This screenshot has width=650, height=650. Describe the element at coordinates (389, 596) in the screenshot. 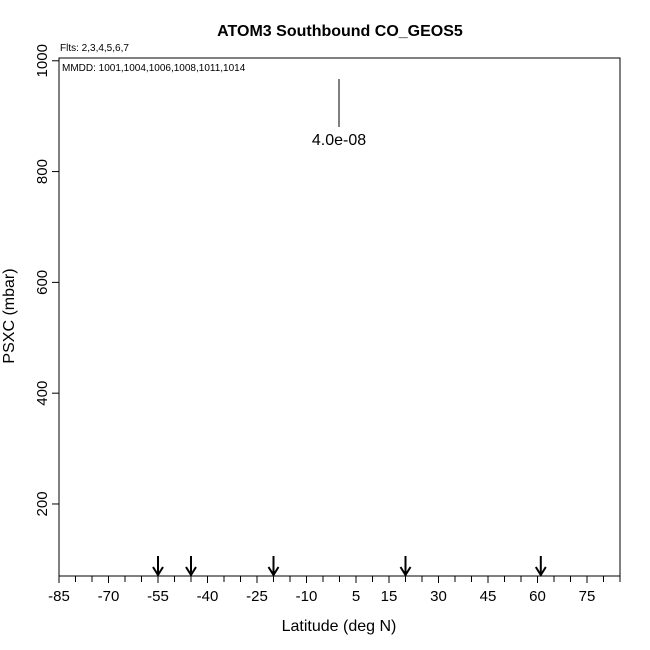

I see `x-tick-label: 15` at that location.